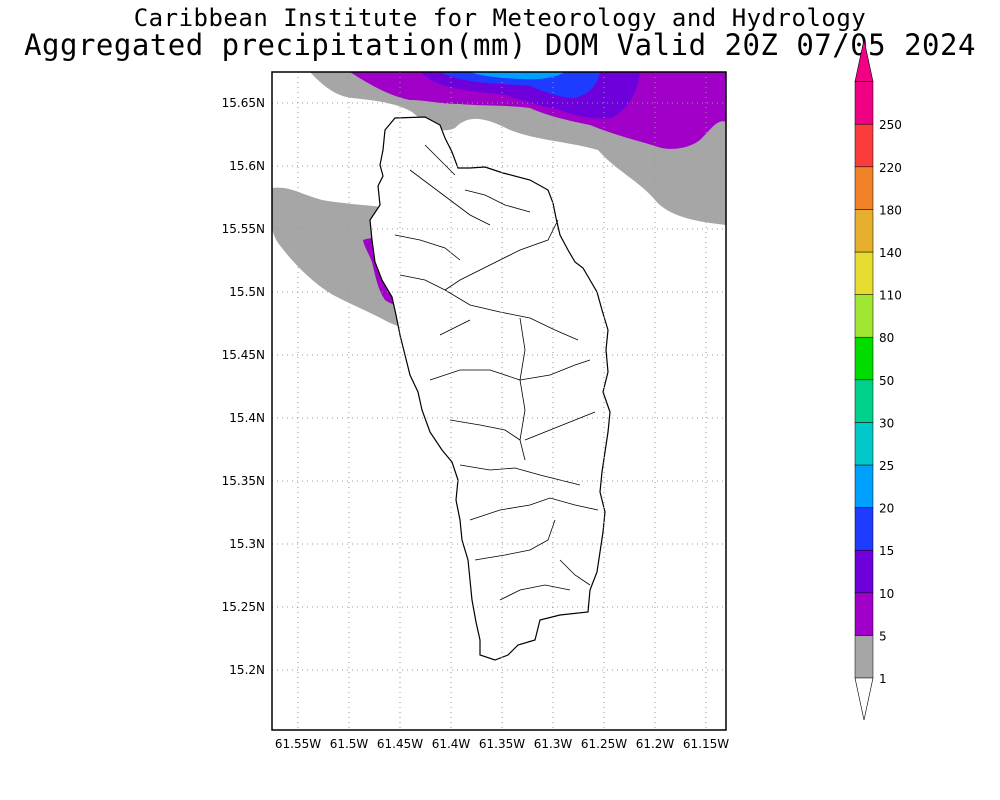 This screenshot has height=800, width=1000. Describe the element at coordinates (883, 636) in the screenshot. I see `colorbar-label: 5` at that location.